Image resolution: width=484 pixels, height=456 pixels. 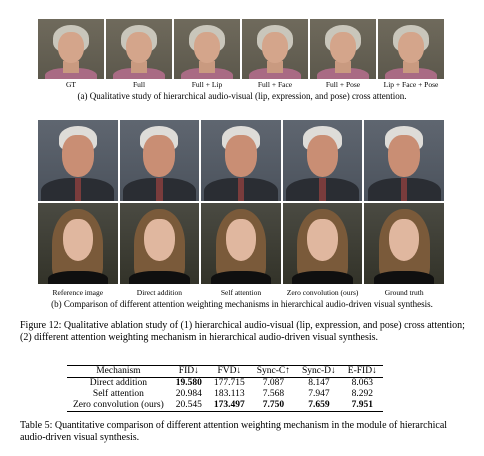 What do you see at coordinates (322, 292) in the screenshot?
I see `label-b: Zero convolution (ours)` at bounding box center [322, 292].